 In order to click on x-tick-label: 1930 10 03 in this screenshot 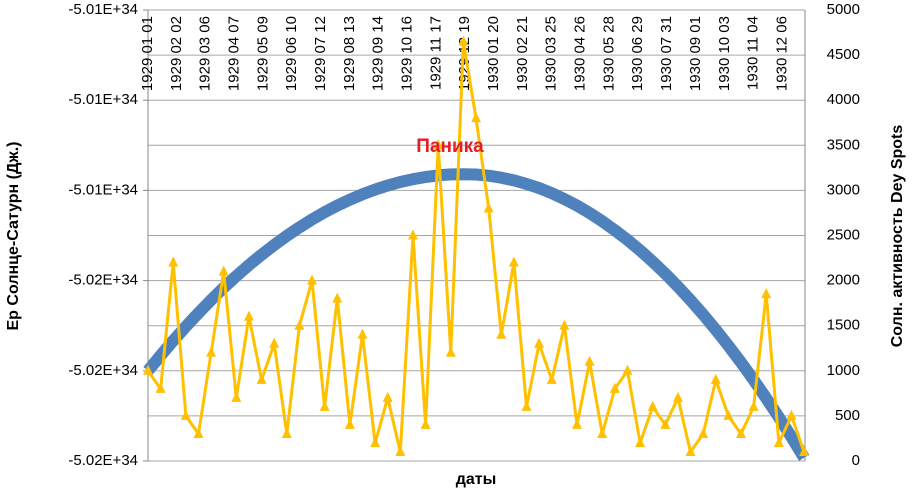, I will do `click(724, 53)`.